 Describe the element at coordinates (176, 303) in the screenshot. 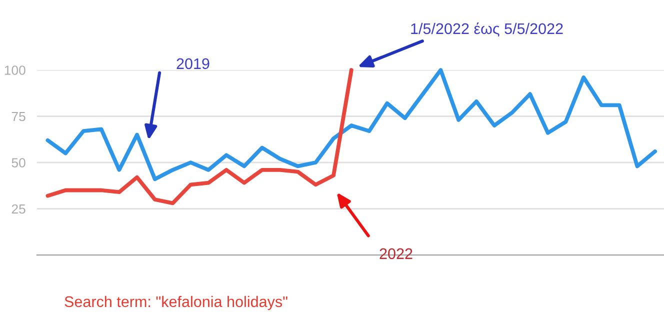

I see `text: Search term: "kefalonia holidays"` at that location.